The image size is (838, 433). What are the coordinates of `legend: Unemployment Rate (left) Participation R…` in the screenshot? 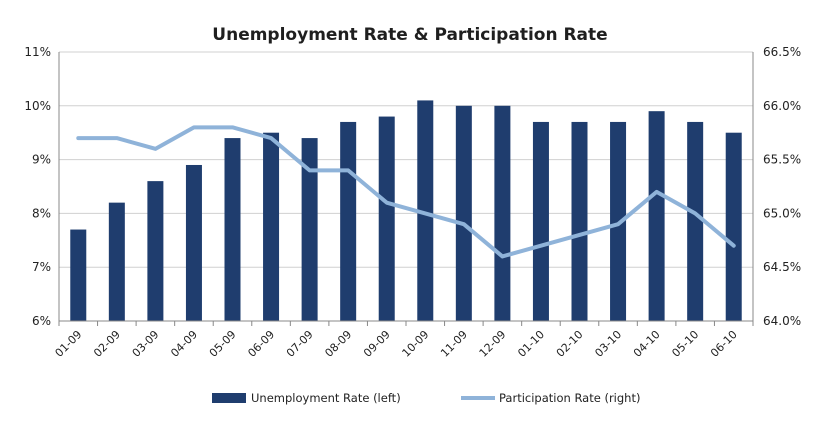 It's located at (426, 398).